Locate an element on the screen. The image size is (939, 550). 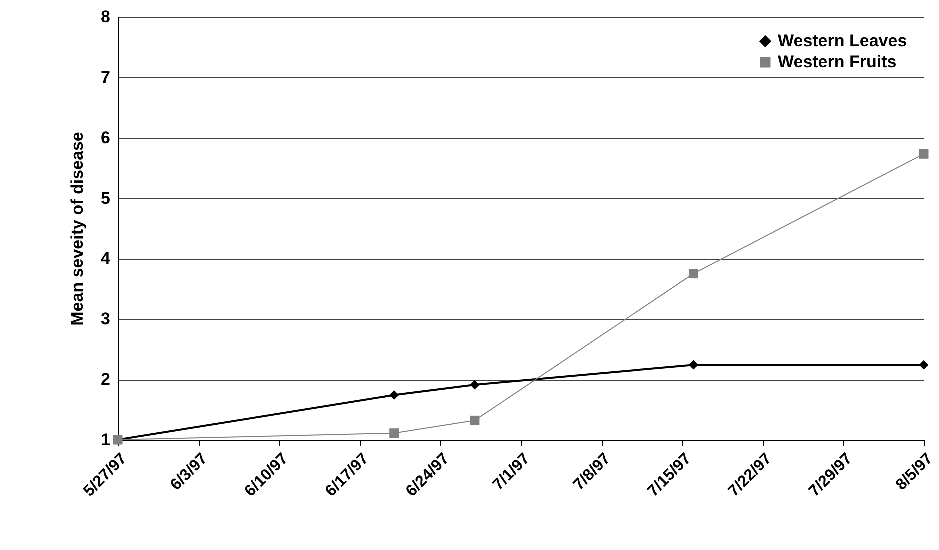
y-tick-label: 6 is located at coordinates (105, 138).